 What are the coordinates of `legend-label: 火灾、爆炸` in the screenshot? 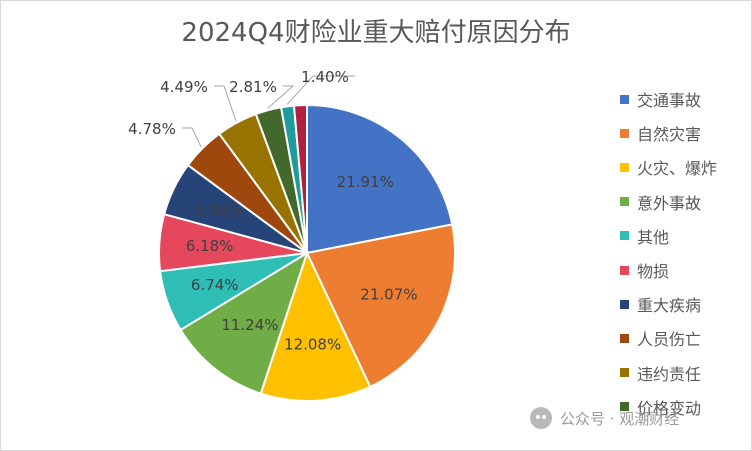 It's located at (677, 169).